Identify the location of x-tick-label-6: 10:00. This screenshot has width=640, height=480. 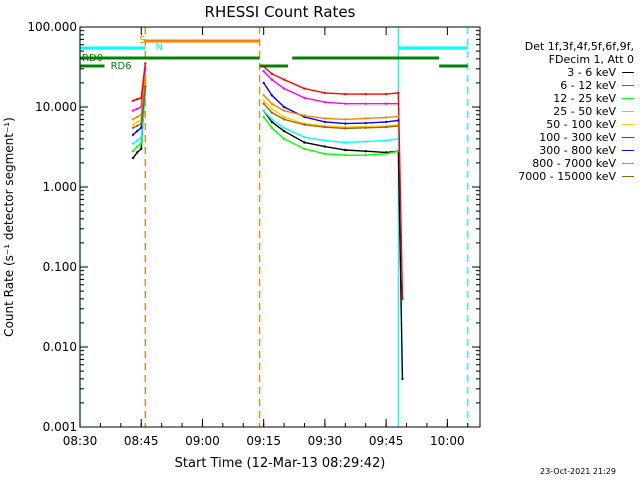
(447, 441).